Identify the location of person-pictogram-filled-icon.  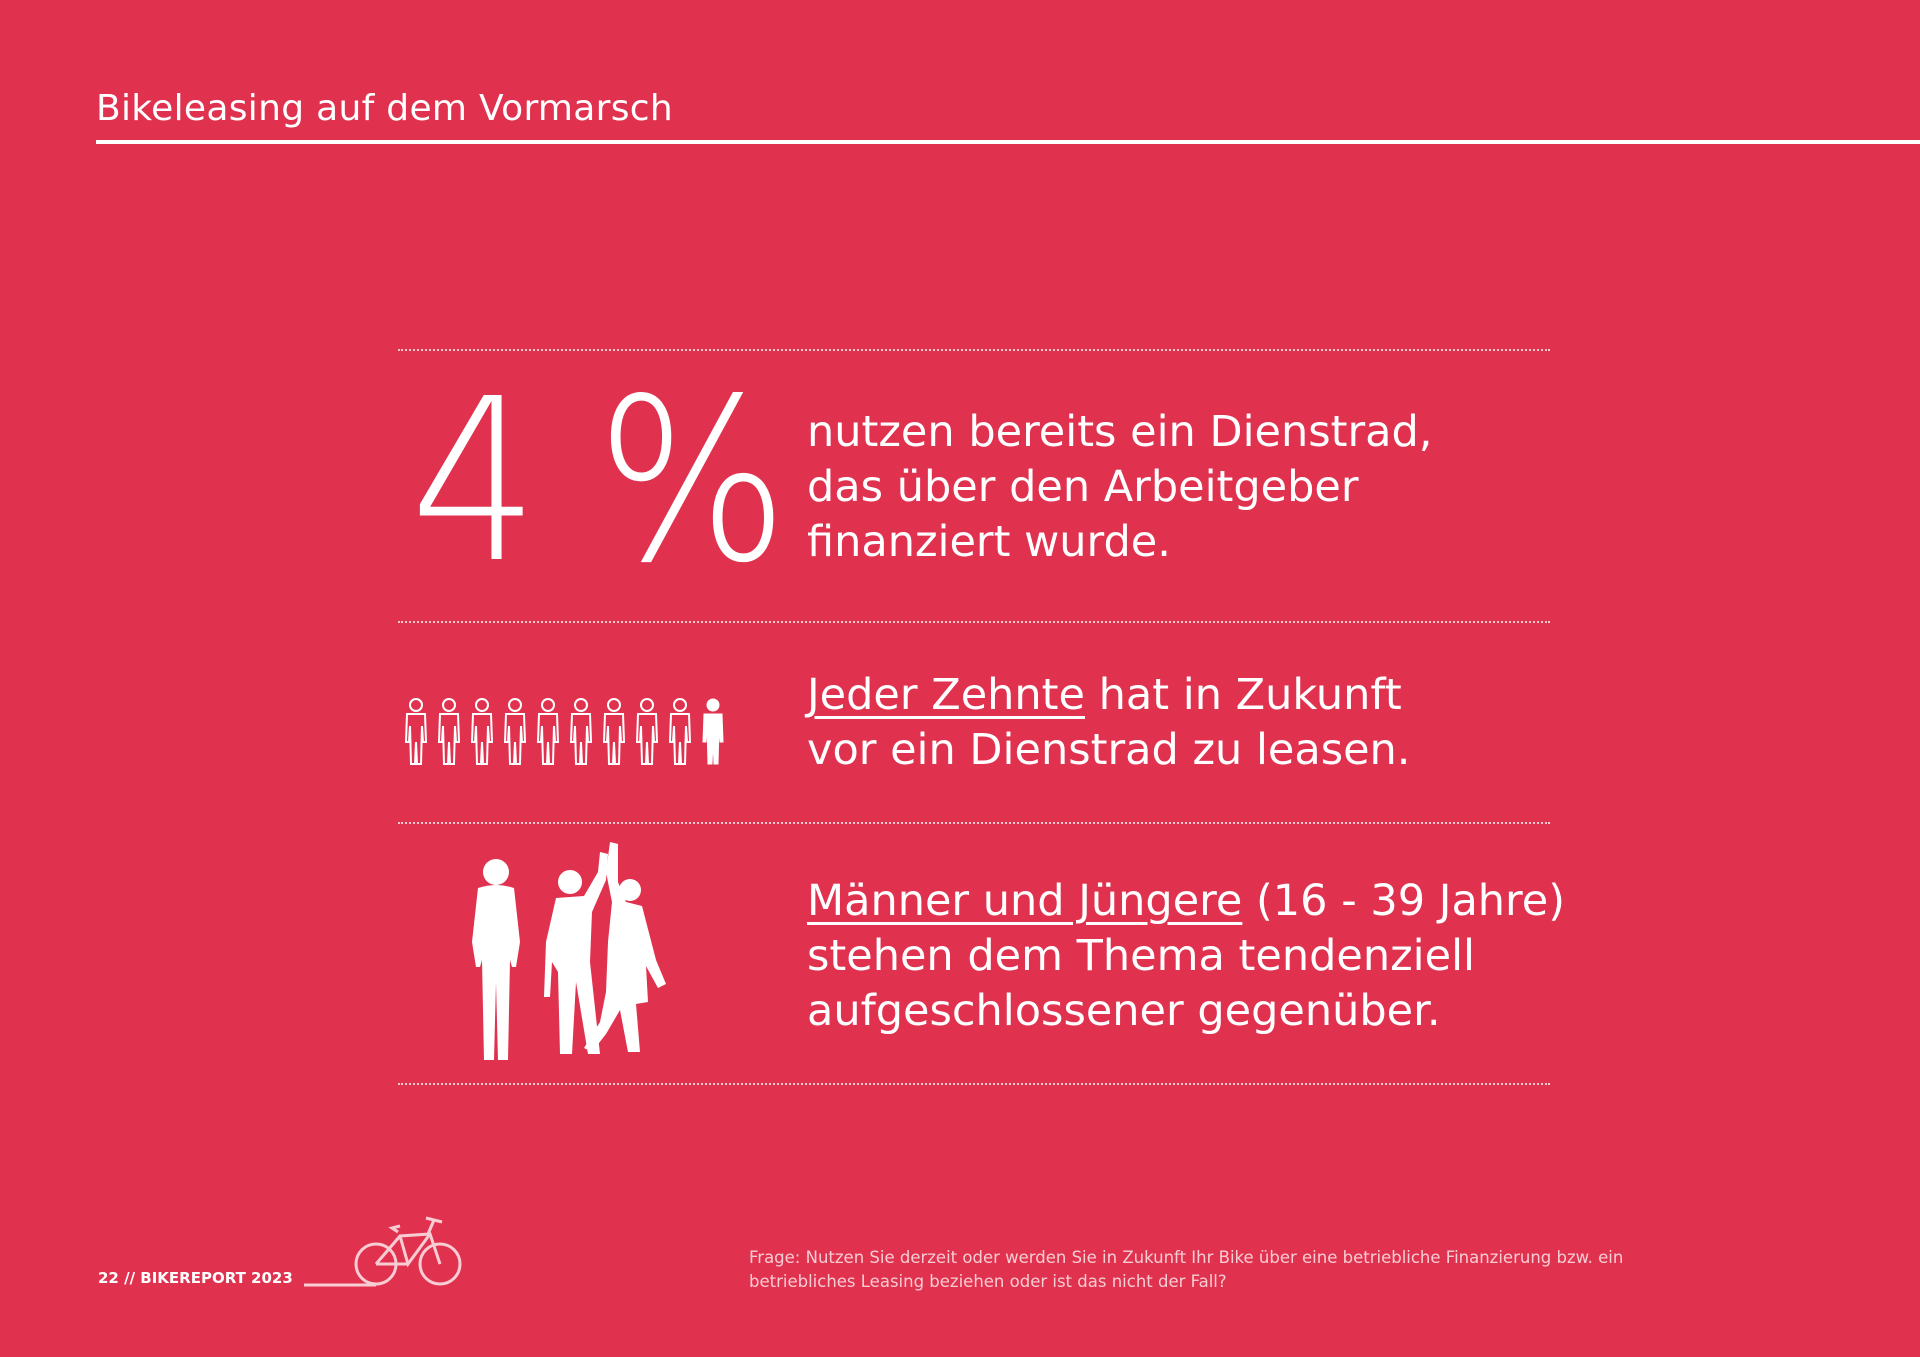
(713, 731).